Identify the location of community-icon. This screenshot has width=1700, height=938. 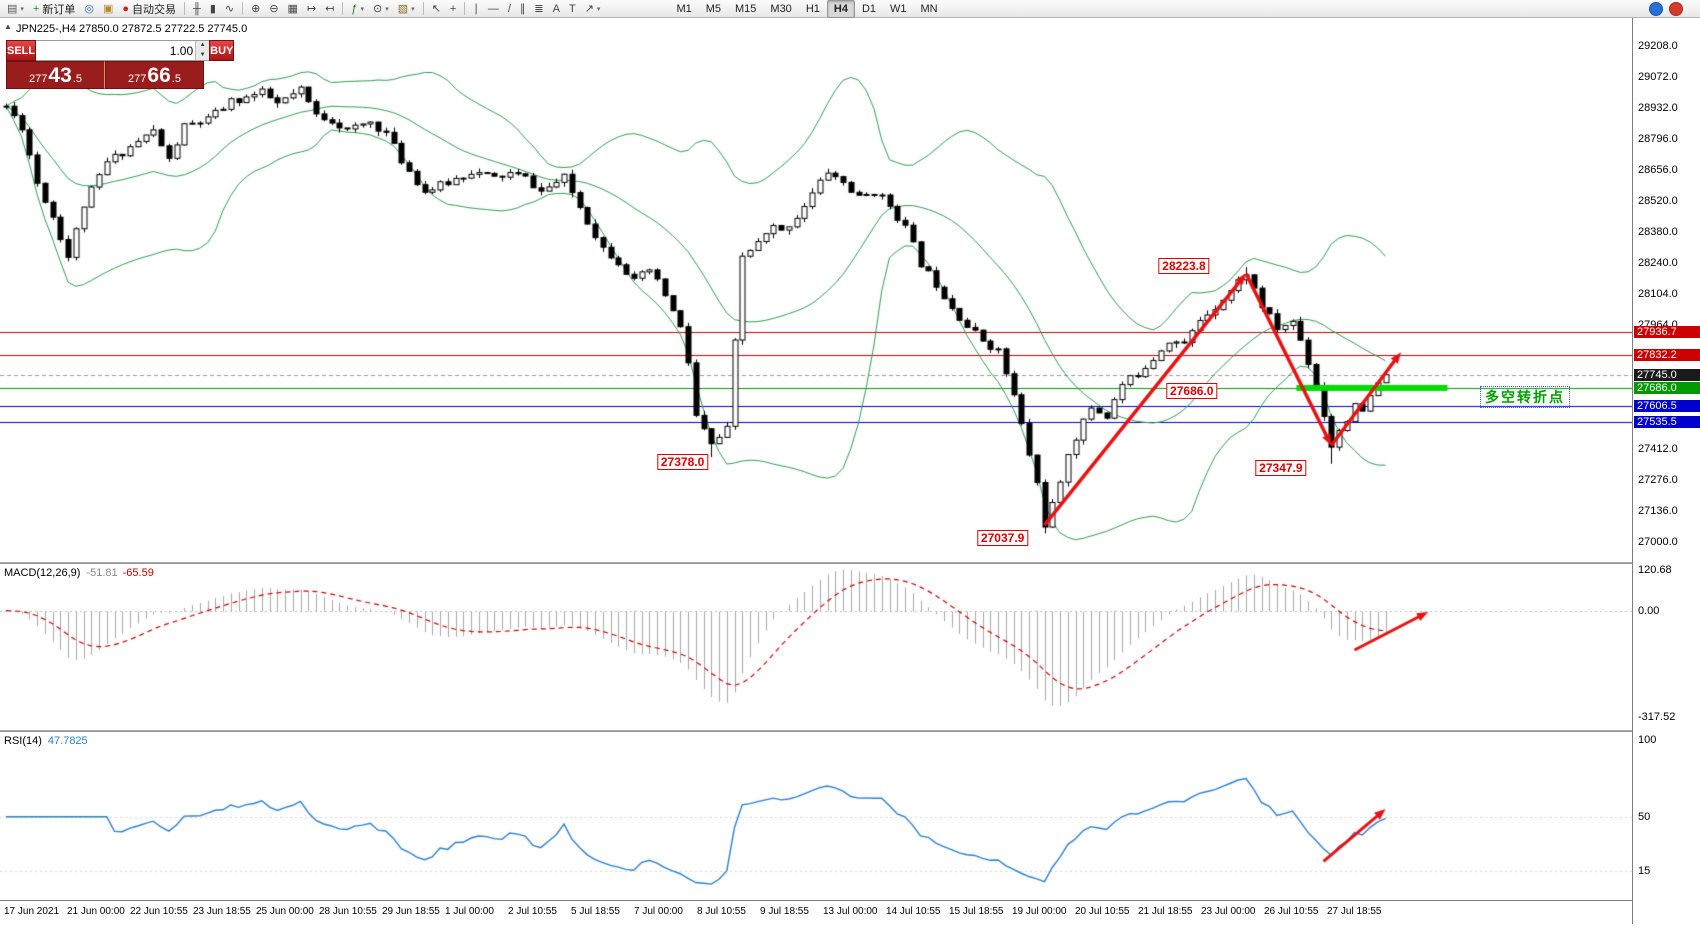
(1656, 8).